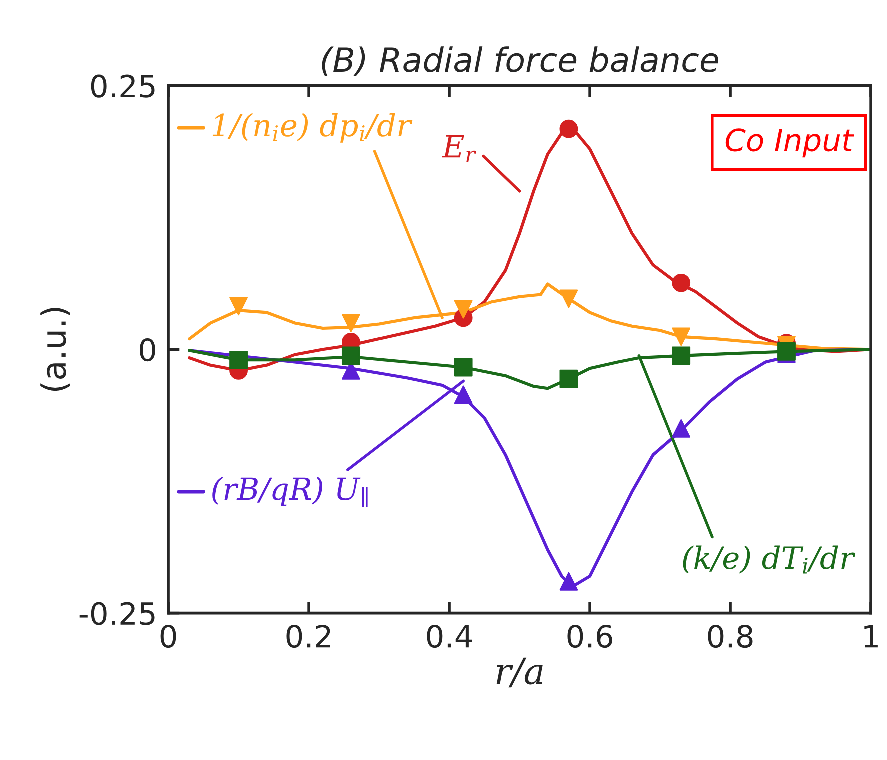  Describe the element at coordinates (168, 636) in the screenshot. I see `x-tick-label: 0` at that location.